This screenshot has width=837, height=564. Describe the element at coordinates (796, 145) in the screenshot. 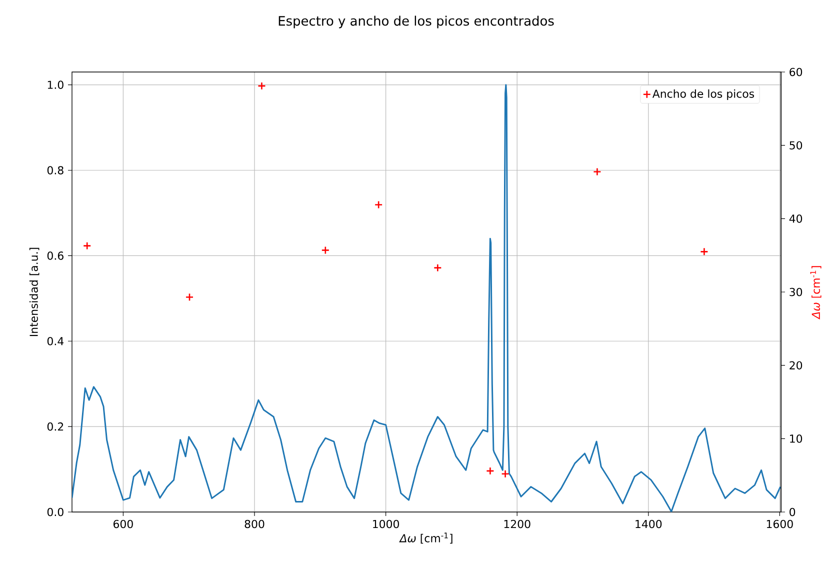

I see `y2-tick-label: 50` at that location.